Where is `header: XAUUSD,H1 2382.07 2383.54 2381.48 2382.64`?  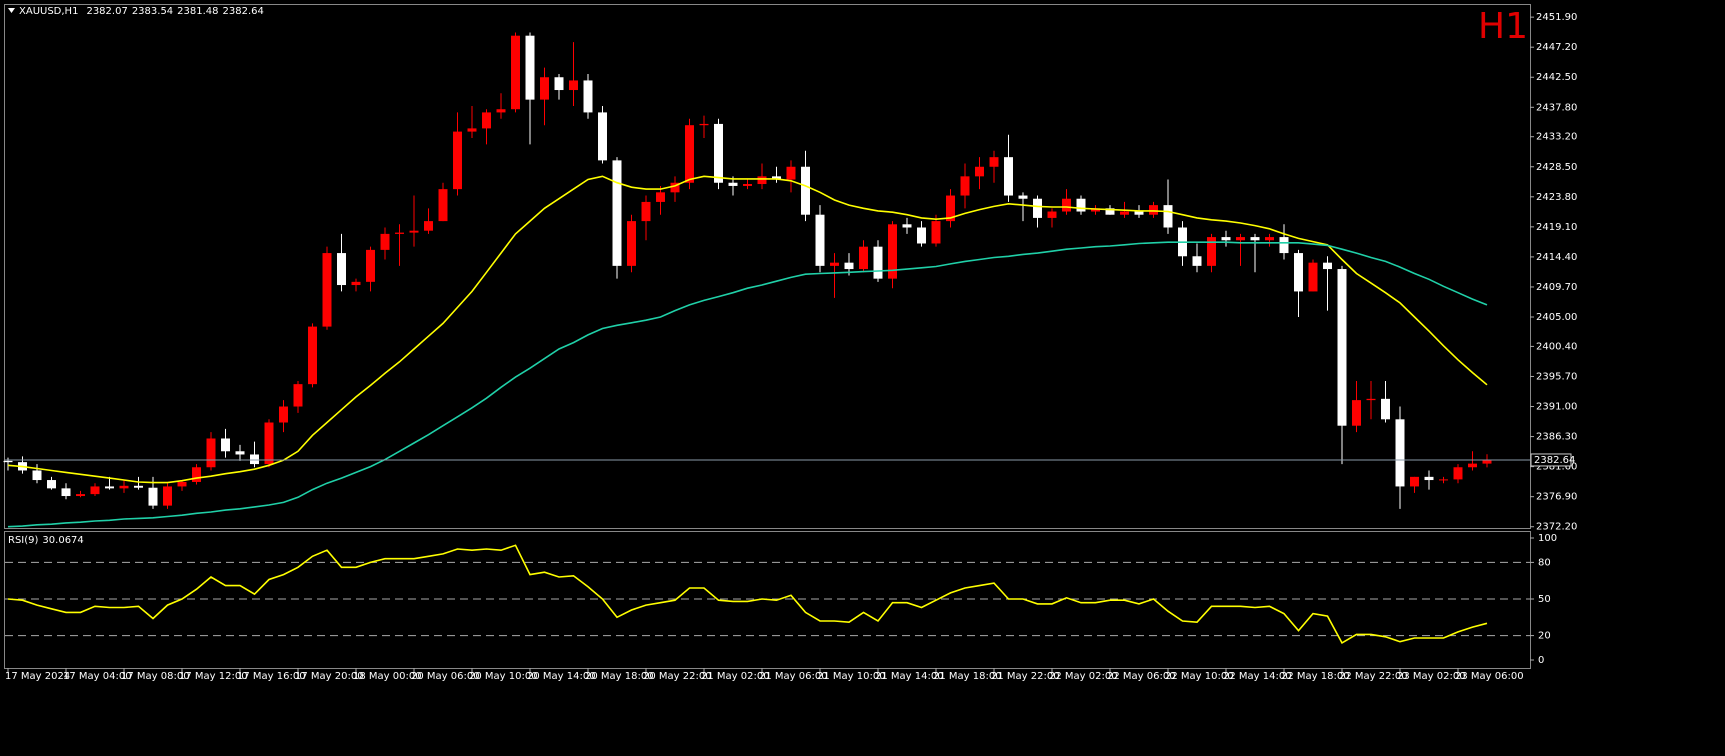
header: XAUUSD,H1 2382.07 2383.54 2381.48 2382.64 is located at coordinates (141, 11).